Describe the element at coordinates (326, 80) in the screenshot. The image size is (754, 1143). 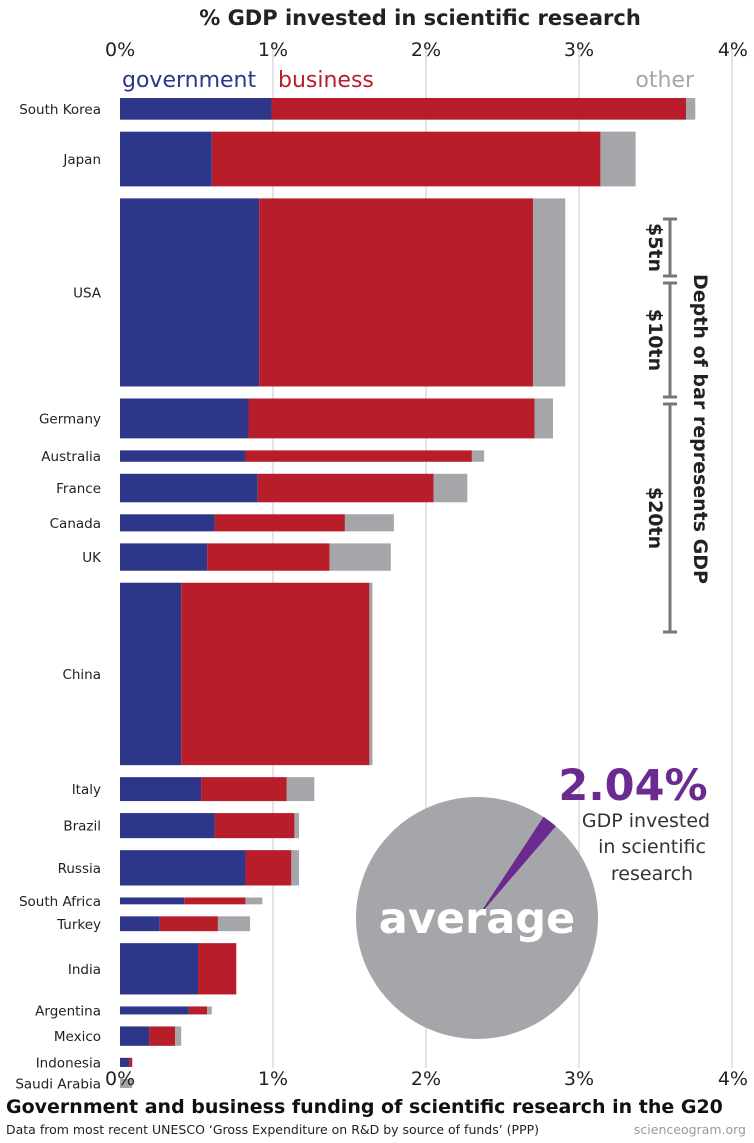
I see `legend-business: business` at that location.